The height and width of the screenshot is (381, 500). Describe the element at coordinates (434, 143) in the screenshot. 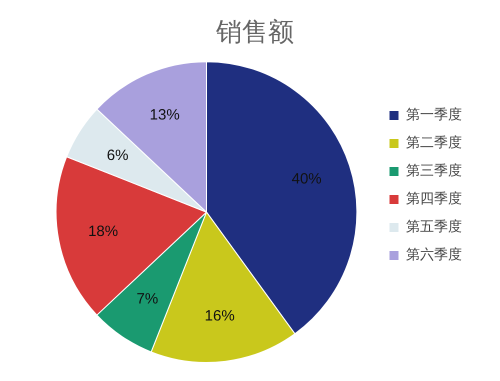

I see `legend-label: 第二季度` at that location.